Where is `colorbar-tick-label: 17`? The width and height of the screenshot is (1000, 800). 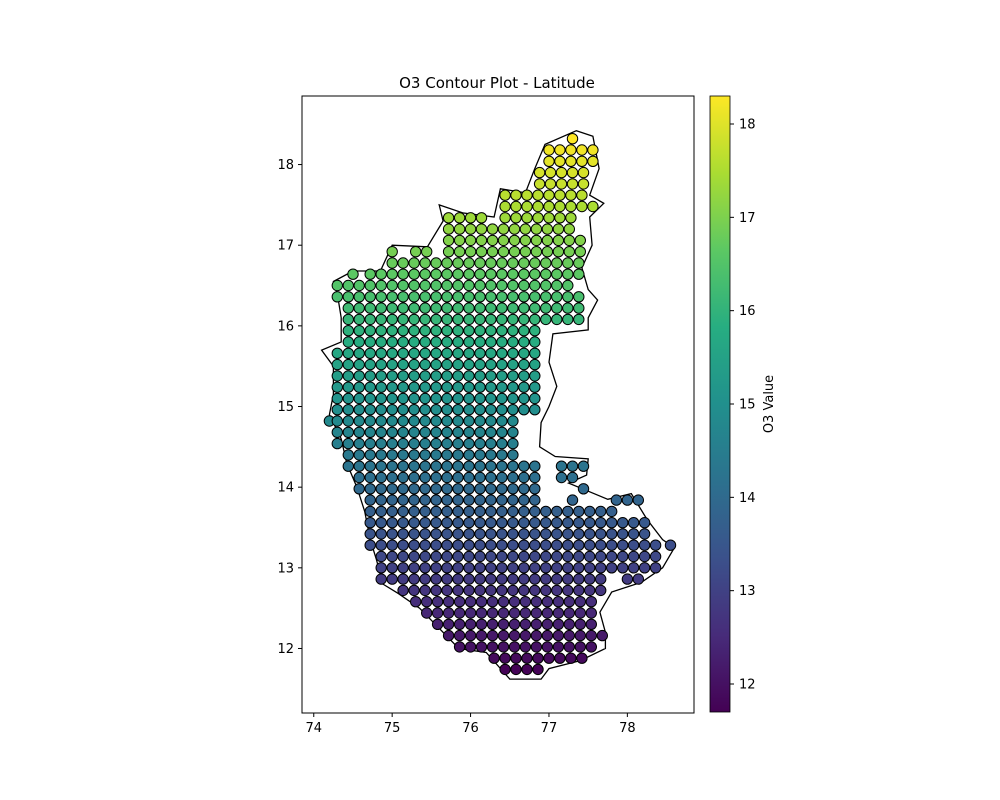
colorbar-tick-label: 17 is located at coordinates (747, 218).